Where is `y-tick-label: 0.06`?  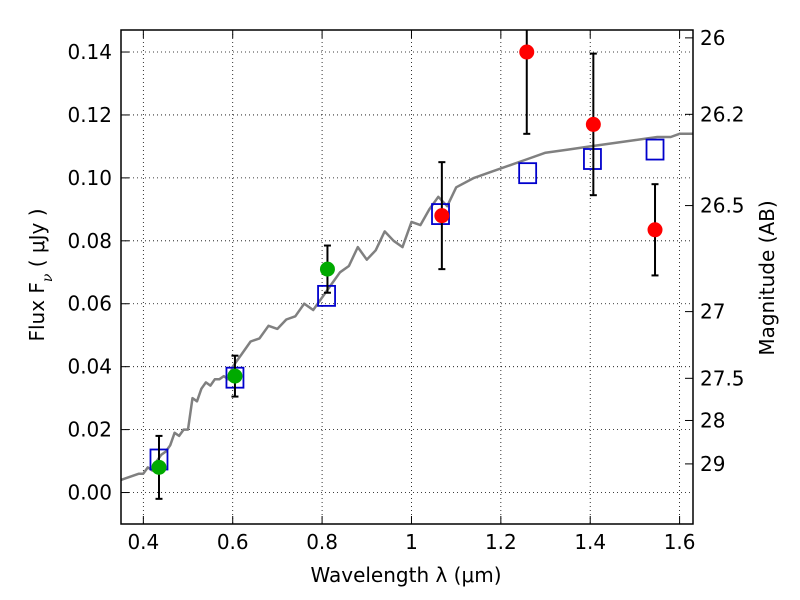 y-tick-label: 0.06 is located at coordinates (89, 304).